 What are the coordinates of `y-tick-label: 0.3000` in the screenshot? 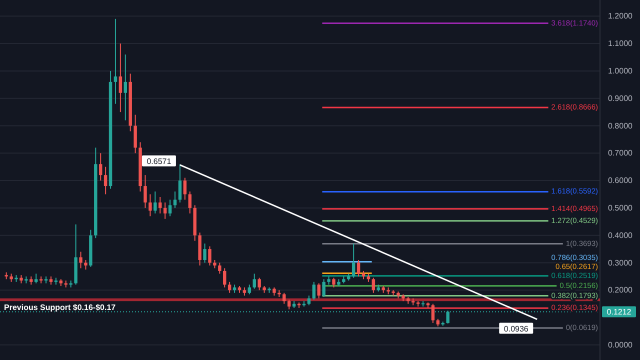 It's located at (621, 263).